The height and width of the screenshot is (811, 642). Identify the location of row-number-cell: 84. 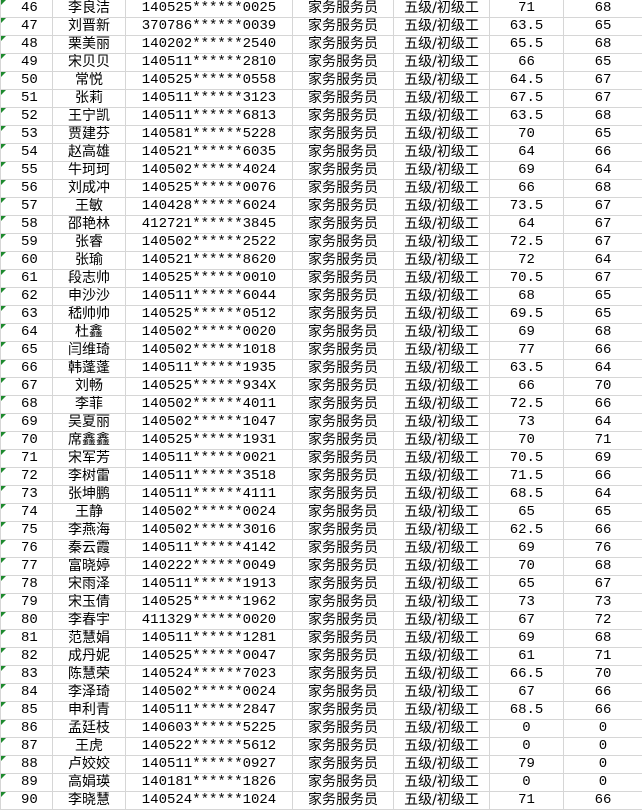
(26, 692).